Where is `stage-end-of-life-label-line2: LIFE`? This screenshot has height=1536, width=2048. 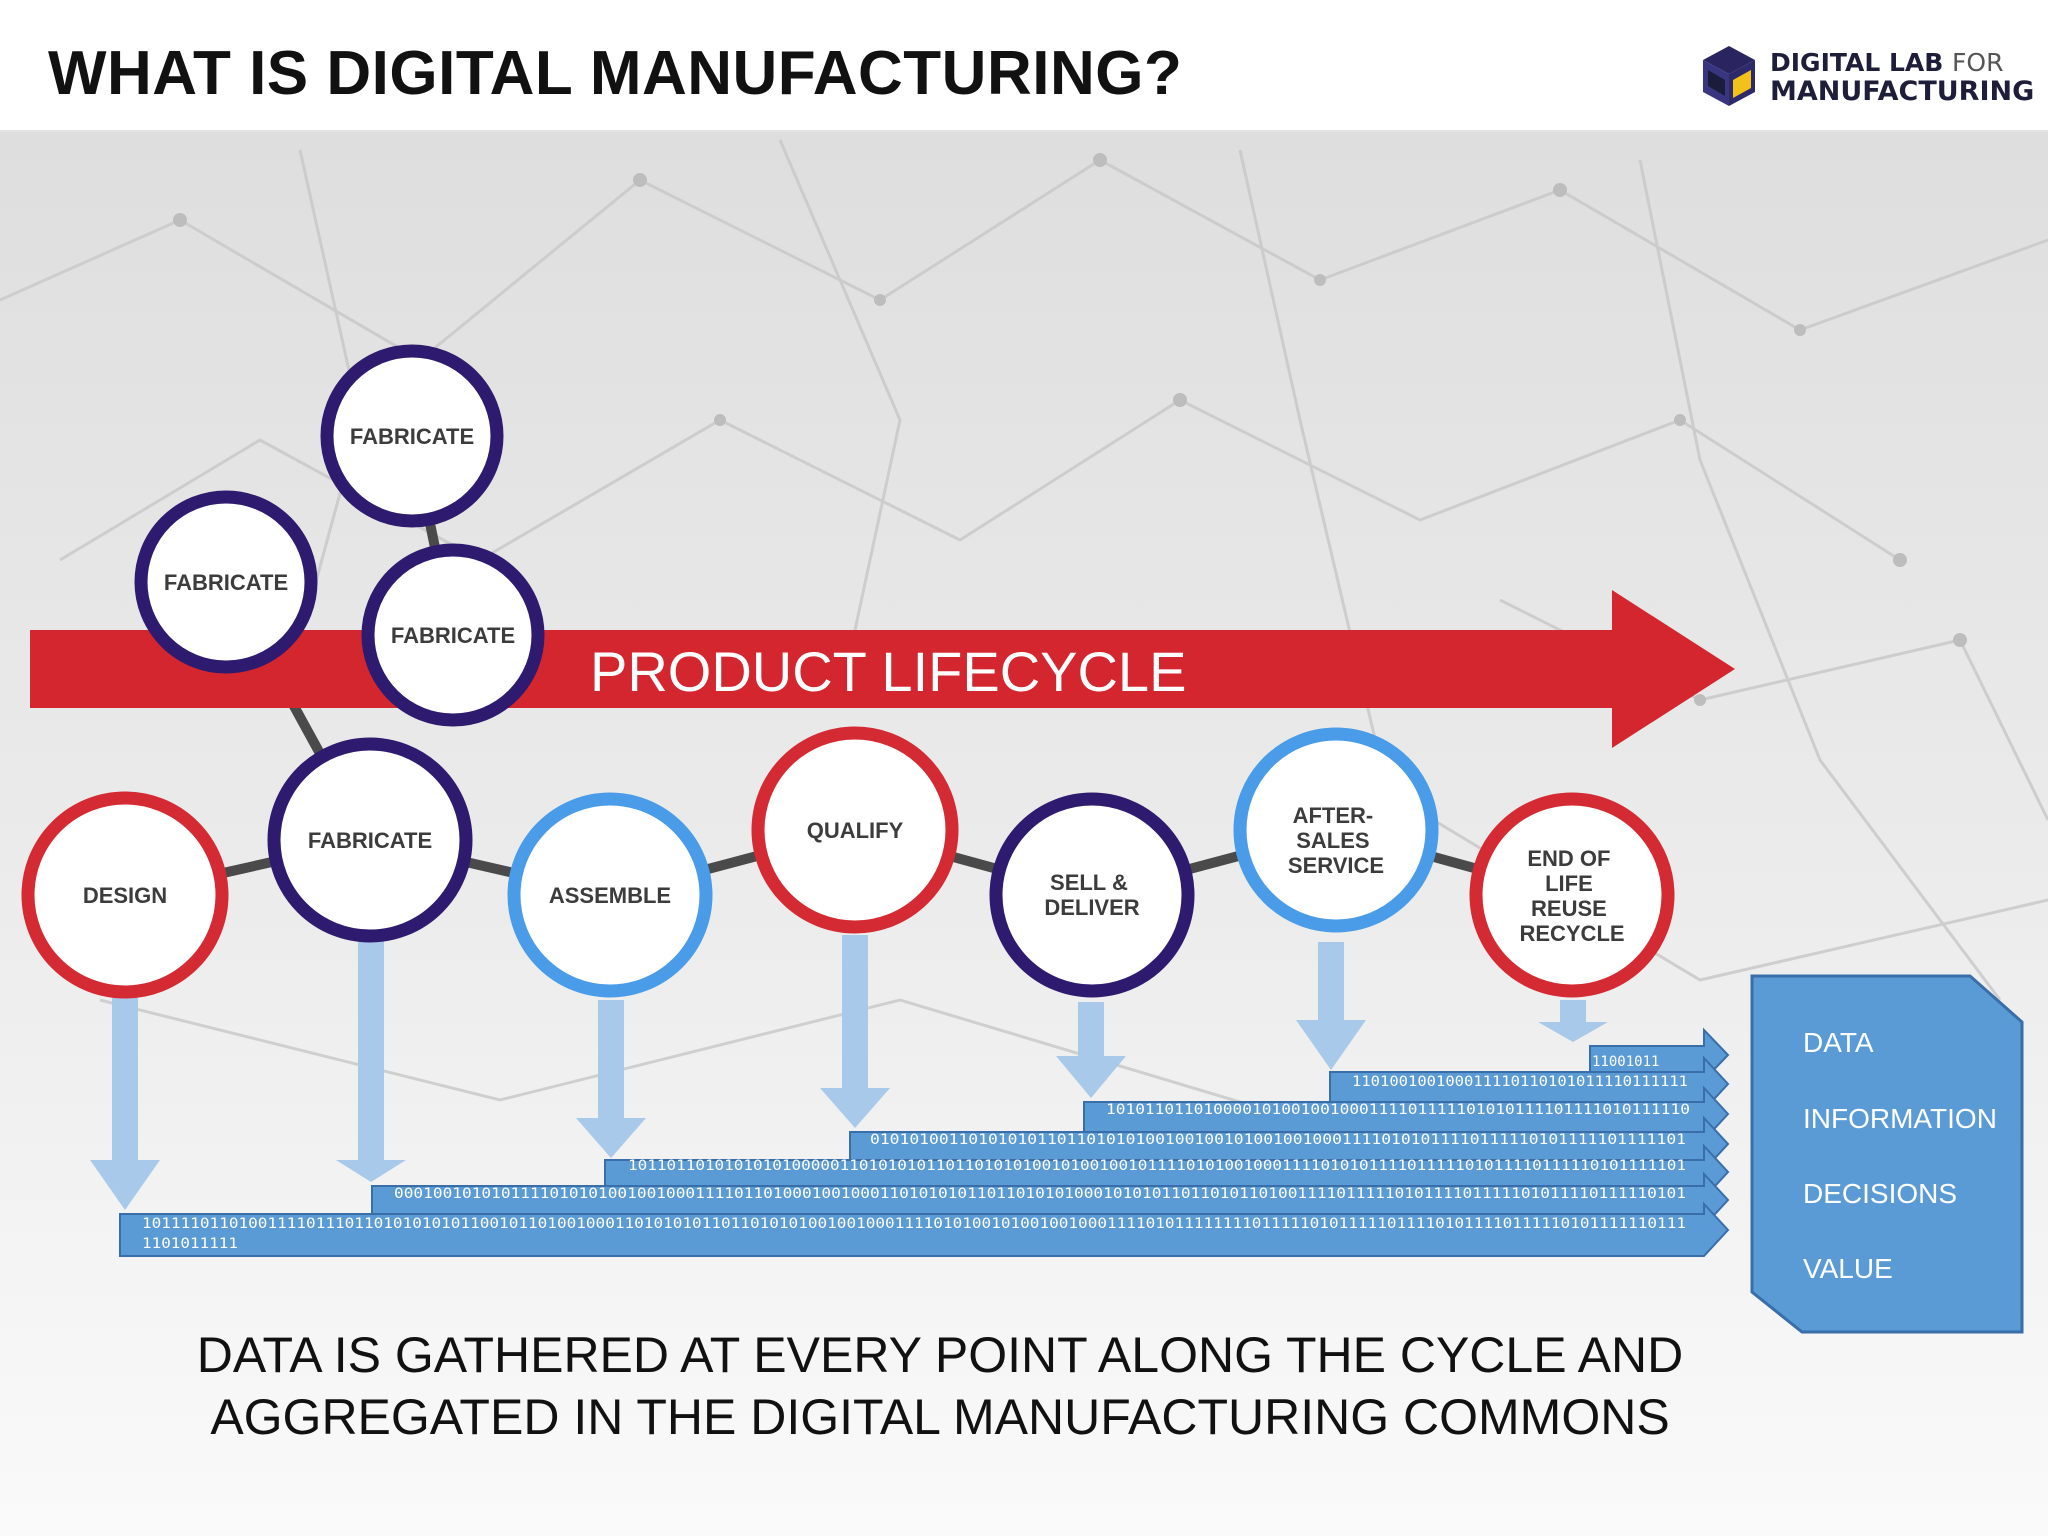
stage-end-of-life-label-line2: LIFE is located at coordinates (1569, 883).